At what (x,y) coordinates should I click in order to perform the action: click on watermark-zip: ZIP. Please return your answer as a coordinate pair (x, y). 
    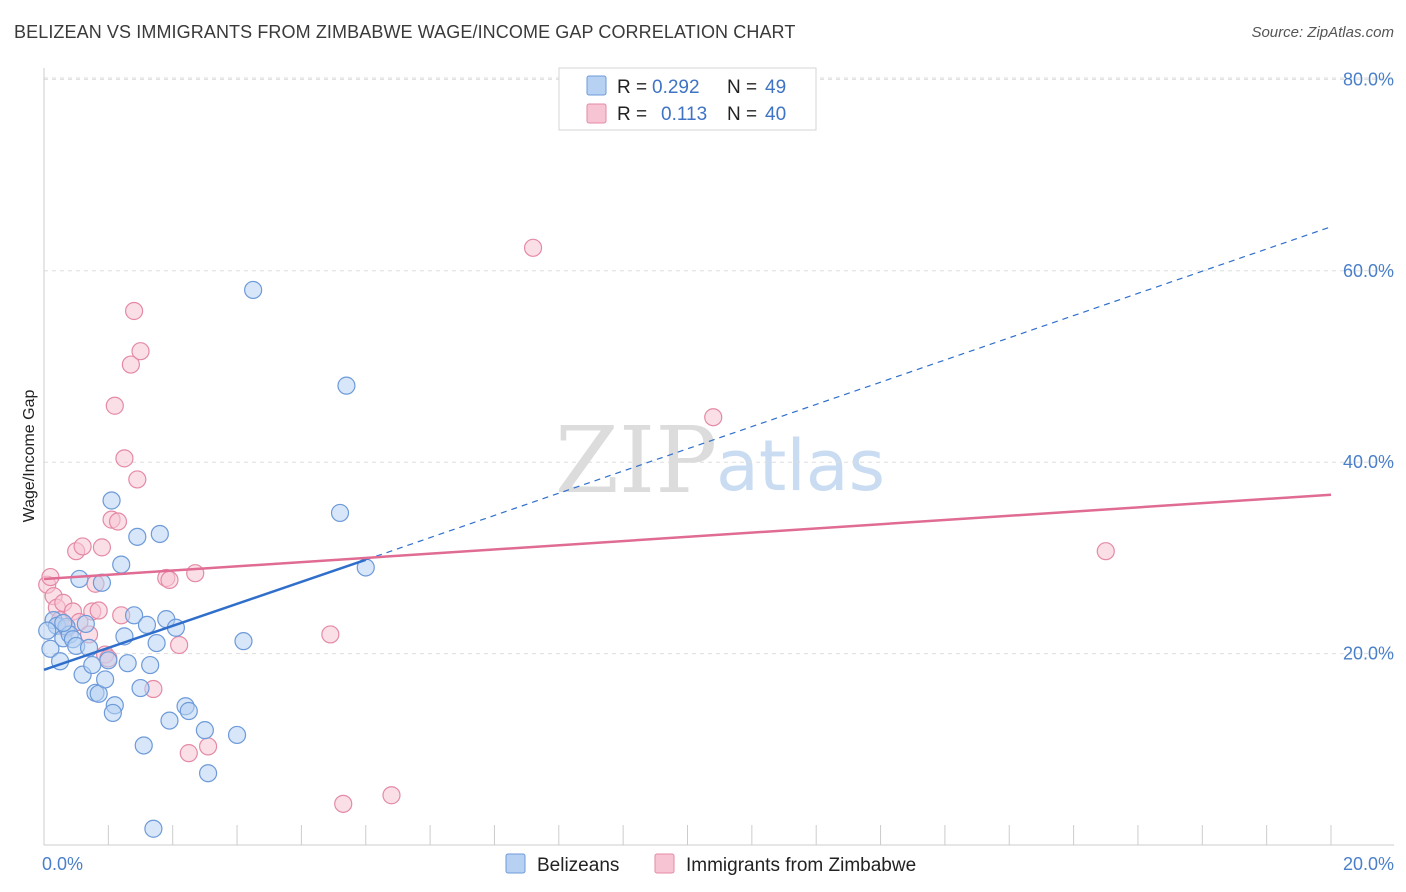
    Looking at the image, I should click on (636, 460).